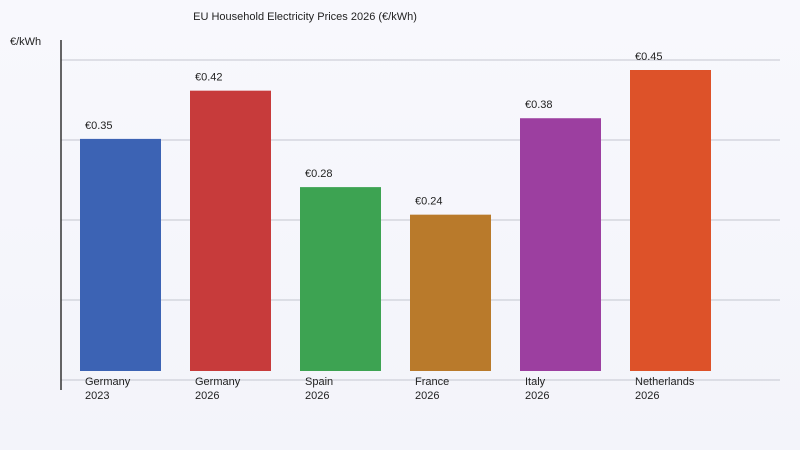 This screenshot has width=800, height=450. I want to click on category-label-name: Spain, so click(319, 382).